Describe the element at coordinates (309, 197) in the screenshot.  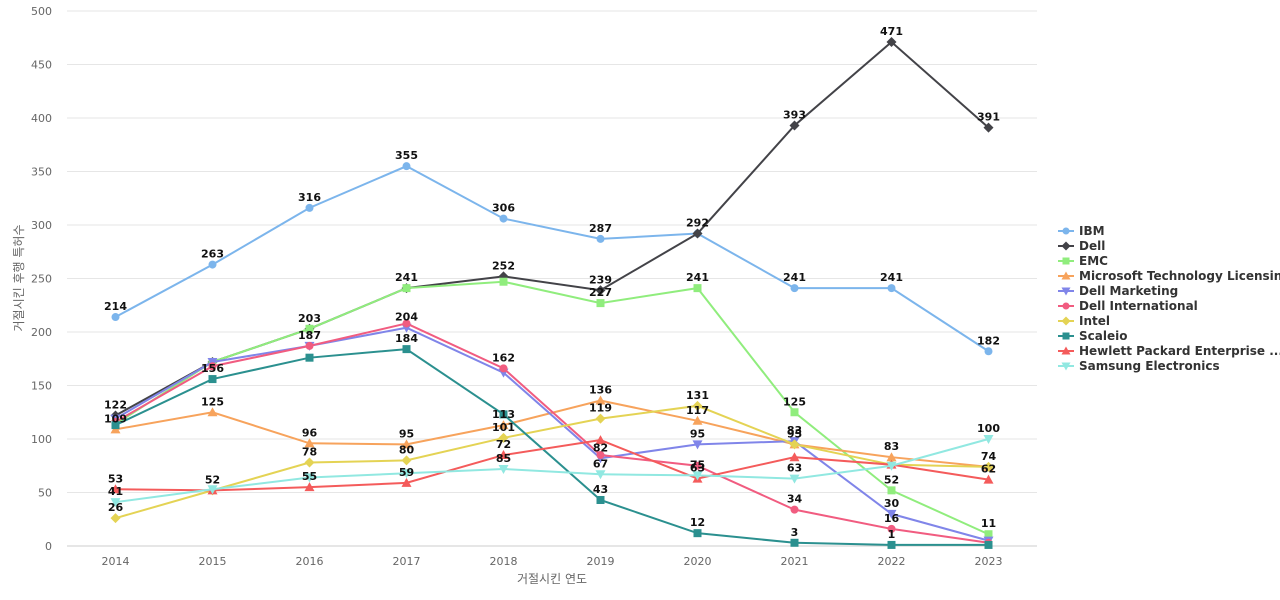
I see `data-label: 316` at that location.